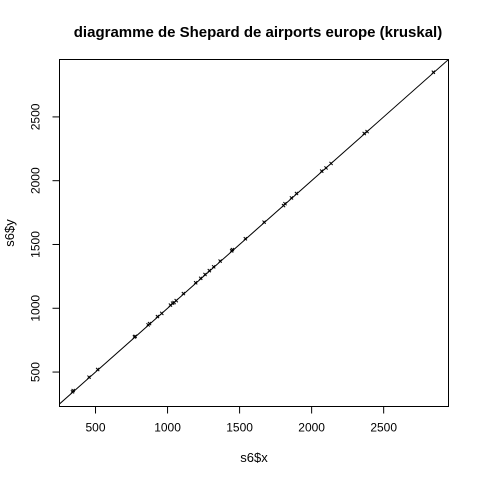  What do you see at coordinates (311, 428) in the screenshot?
I see `x-tick-label: 2000` at bounding box center [311, 428].